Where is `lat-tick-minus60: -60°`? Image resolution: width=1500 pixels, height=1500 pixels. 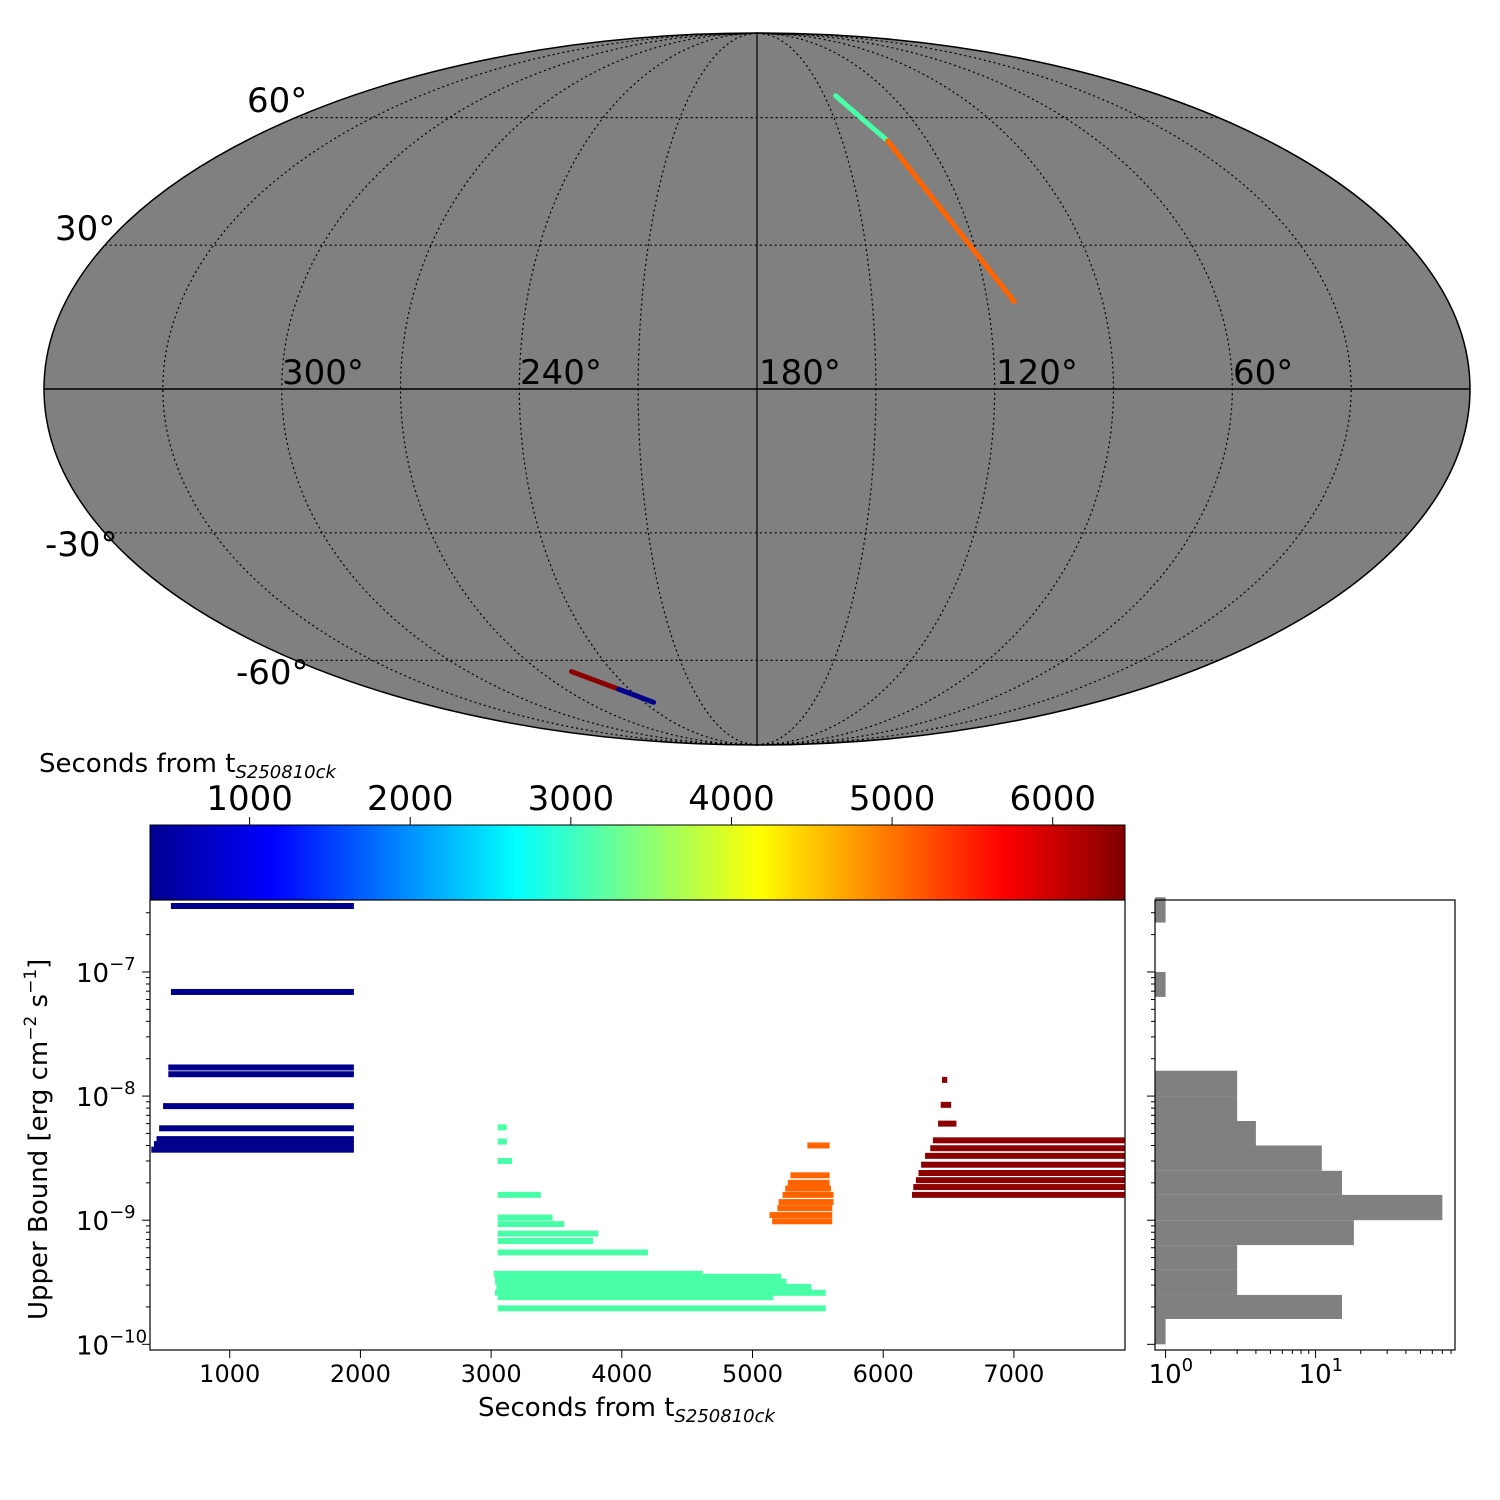 lat-tick-minus60: -60° is located at coordinates (272, 673).